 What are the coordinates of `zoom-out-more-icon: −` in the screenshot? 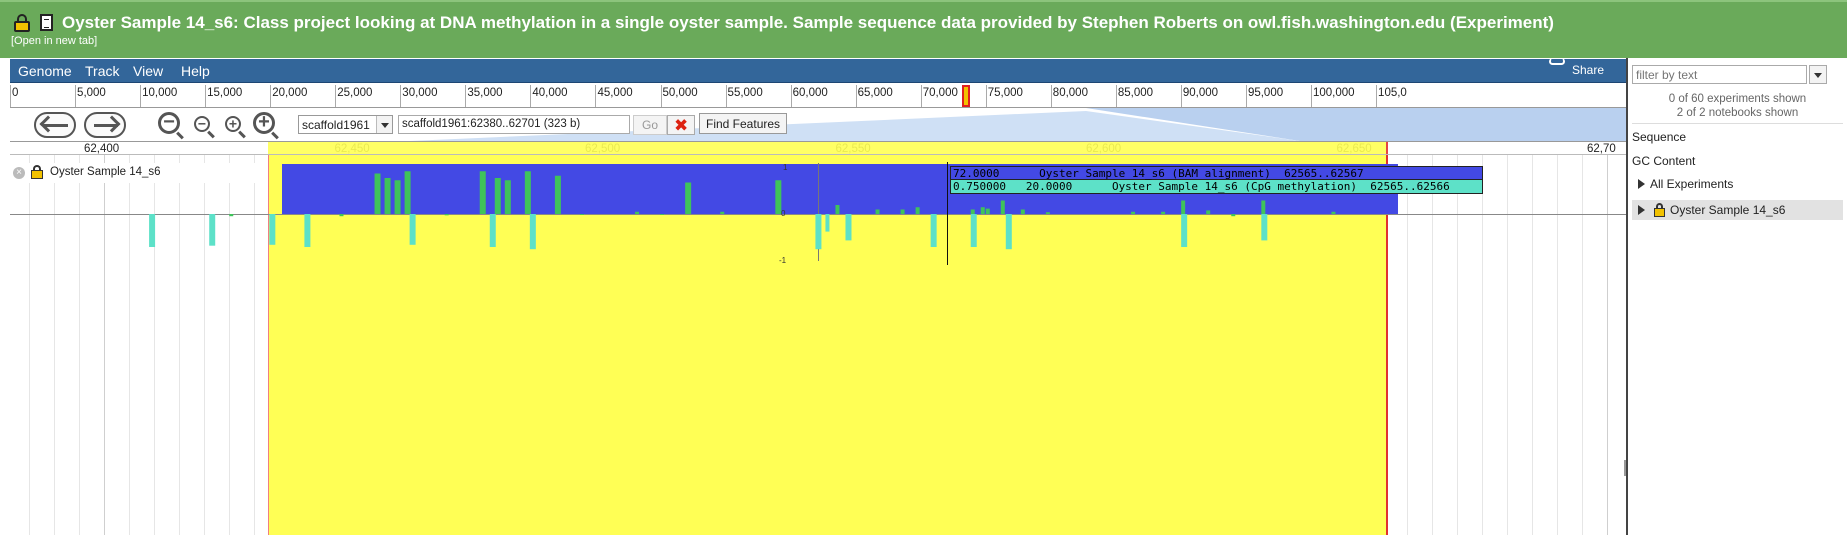 It's located at (169, 123).